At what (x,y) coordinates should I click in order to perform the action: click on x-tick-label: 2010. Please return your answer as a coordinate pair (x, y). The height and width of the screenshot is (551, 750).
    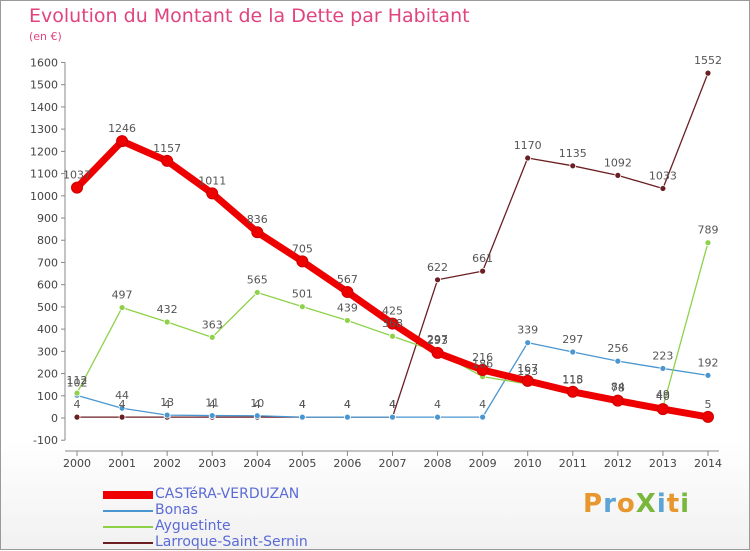
    Looking at the image, I should click on (528, 463).